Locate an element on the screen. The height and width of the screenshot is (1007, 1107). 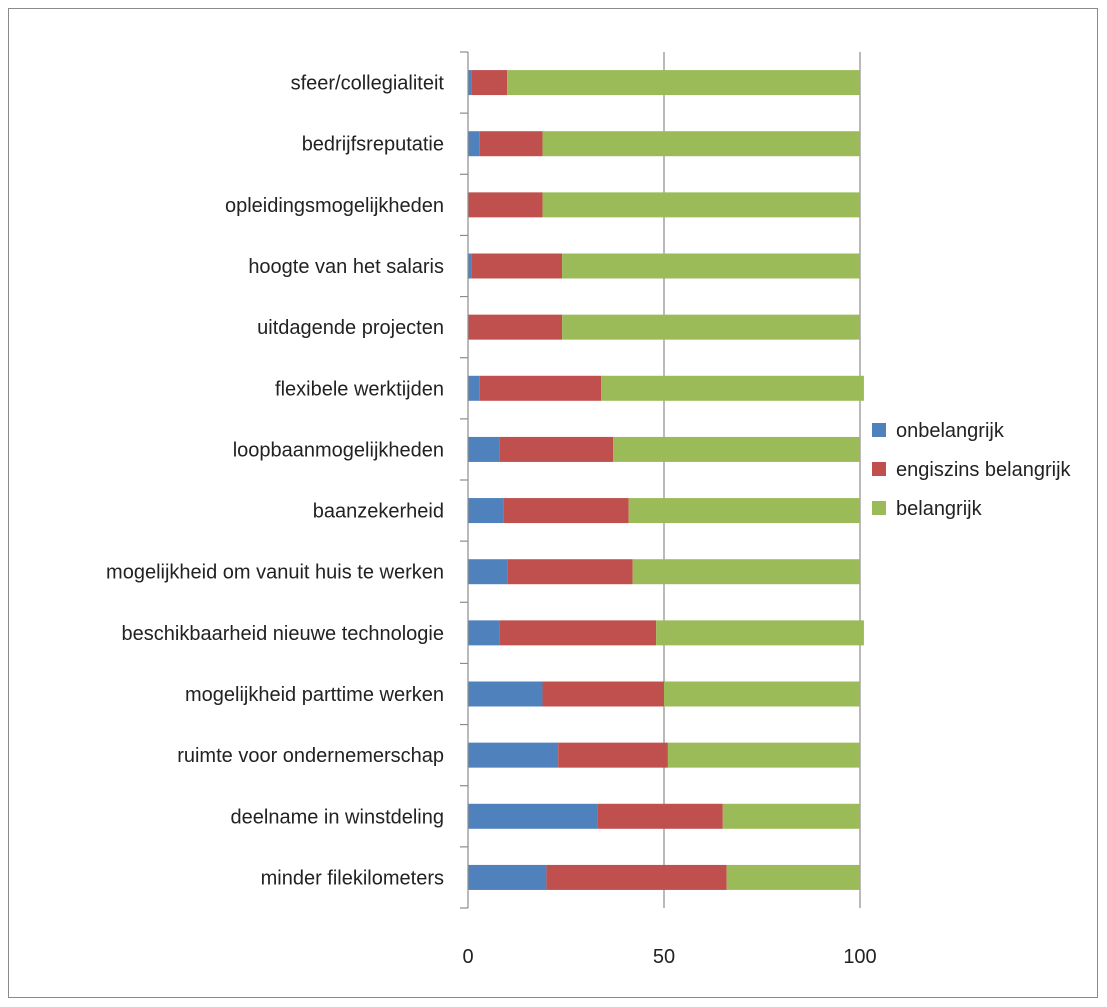
category-label: opleidingsmogelijkheden is located at coordinates (334, 206).